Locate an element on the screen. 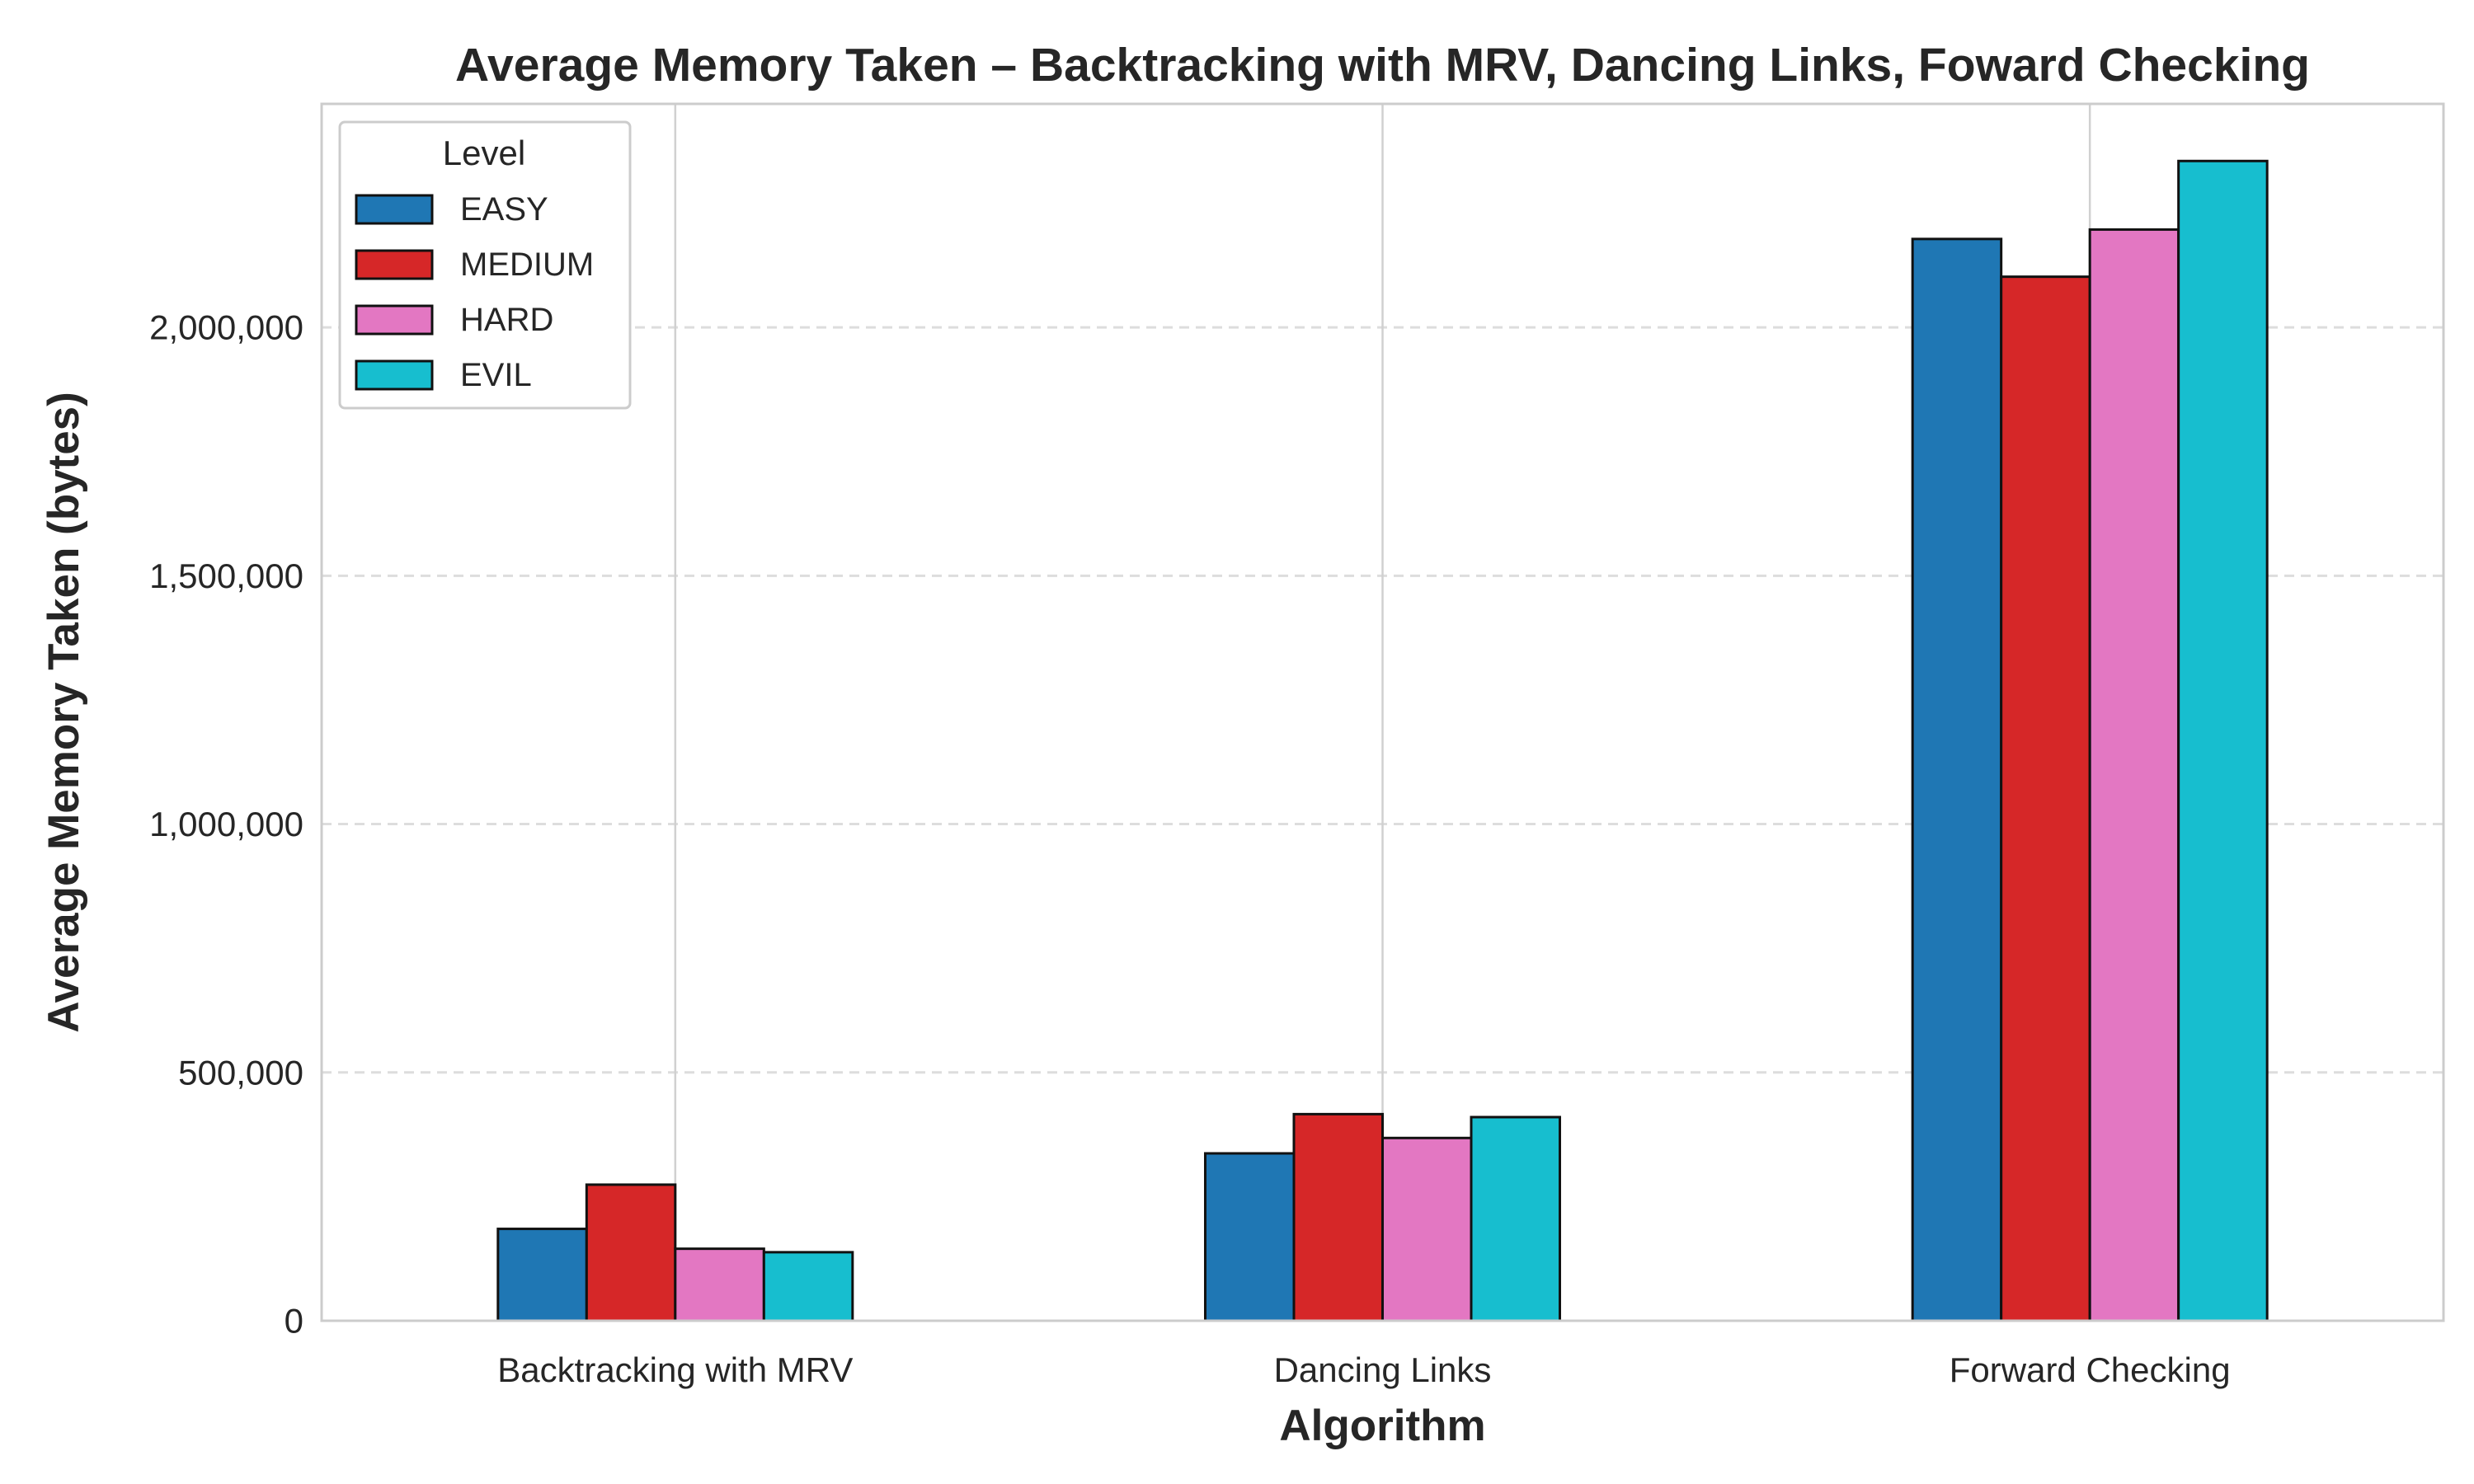  legend-items: EASY MEDIUM HARD EVIL is located at coordinates (474, 292).